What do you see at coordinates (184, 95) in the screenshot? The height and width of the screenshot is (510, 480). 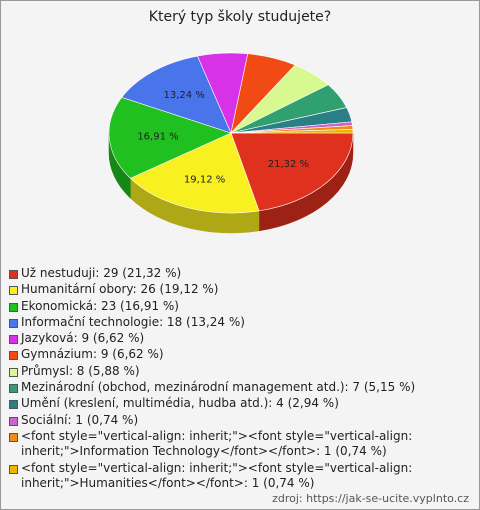 I see `slice-label: 13,24 %` at bounding box center [184, 95].